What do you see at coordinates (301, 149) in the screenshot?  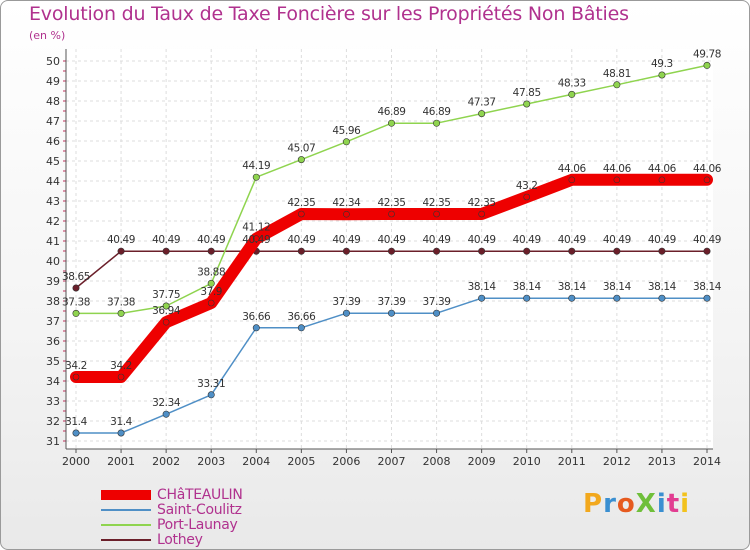 I see `data-label: 45.07` at bounding box center [301, 149].